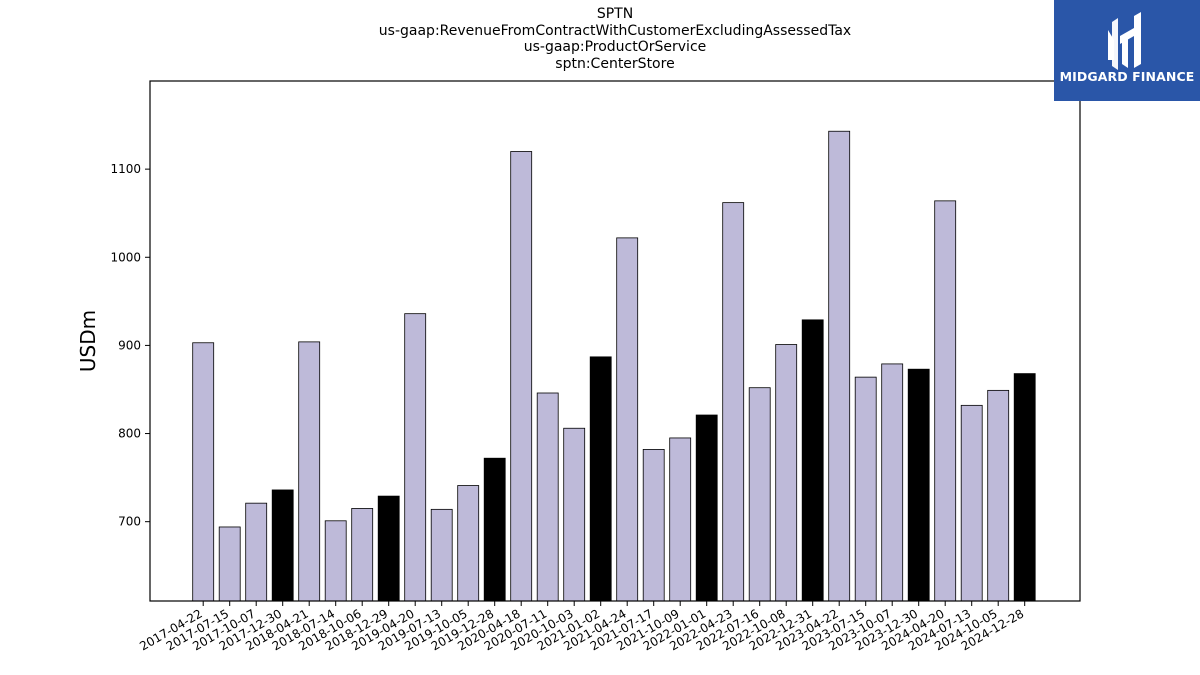 The image size is (1200, 675). Describe the element at coordinates (125, 169) in the screenshot. I see `y-tick-label: 1100` at that location.